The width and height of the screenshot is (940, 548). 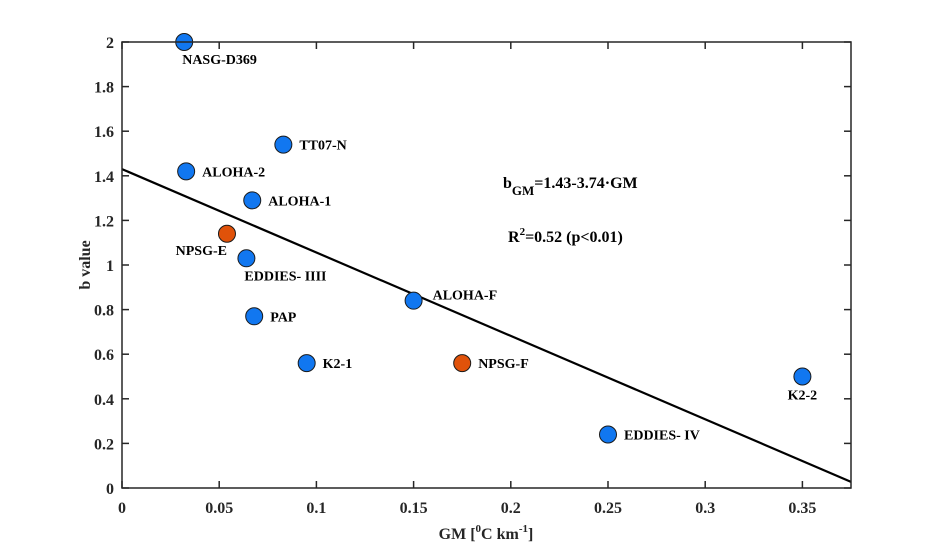 What do you see at coordinates (104, 355) in the screenshot?
I see `y-tick-label: 0.6` at bounding box center [104, 355].